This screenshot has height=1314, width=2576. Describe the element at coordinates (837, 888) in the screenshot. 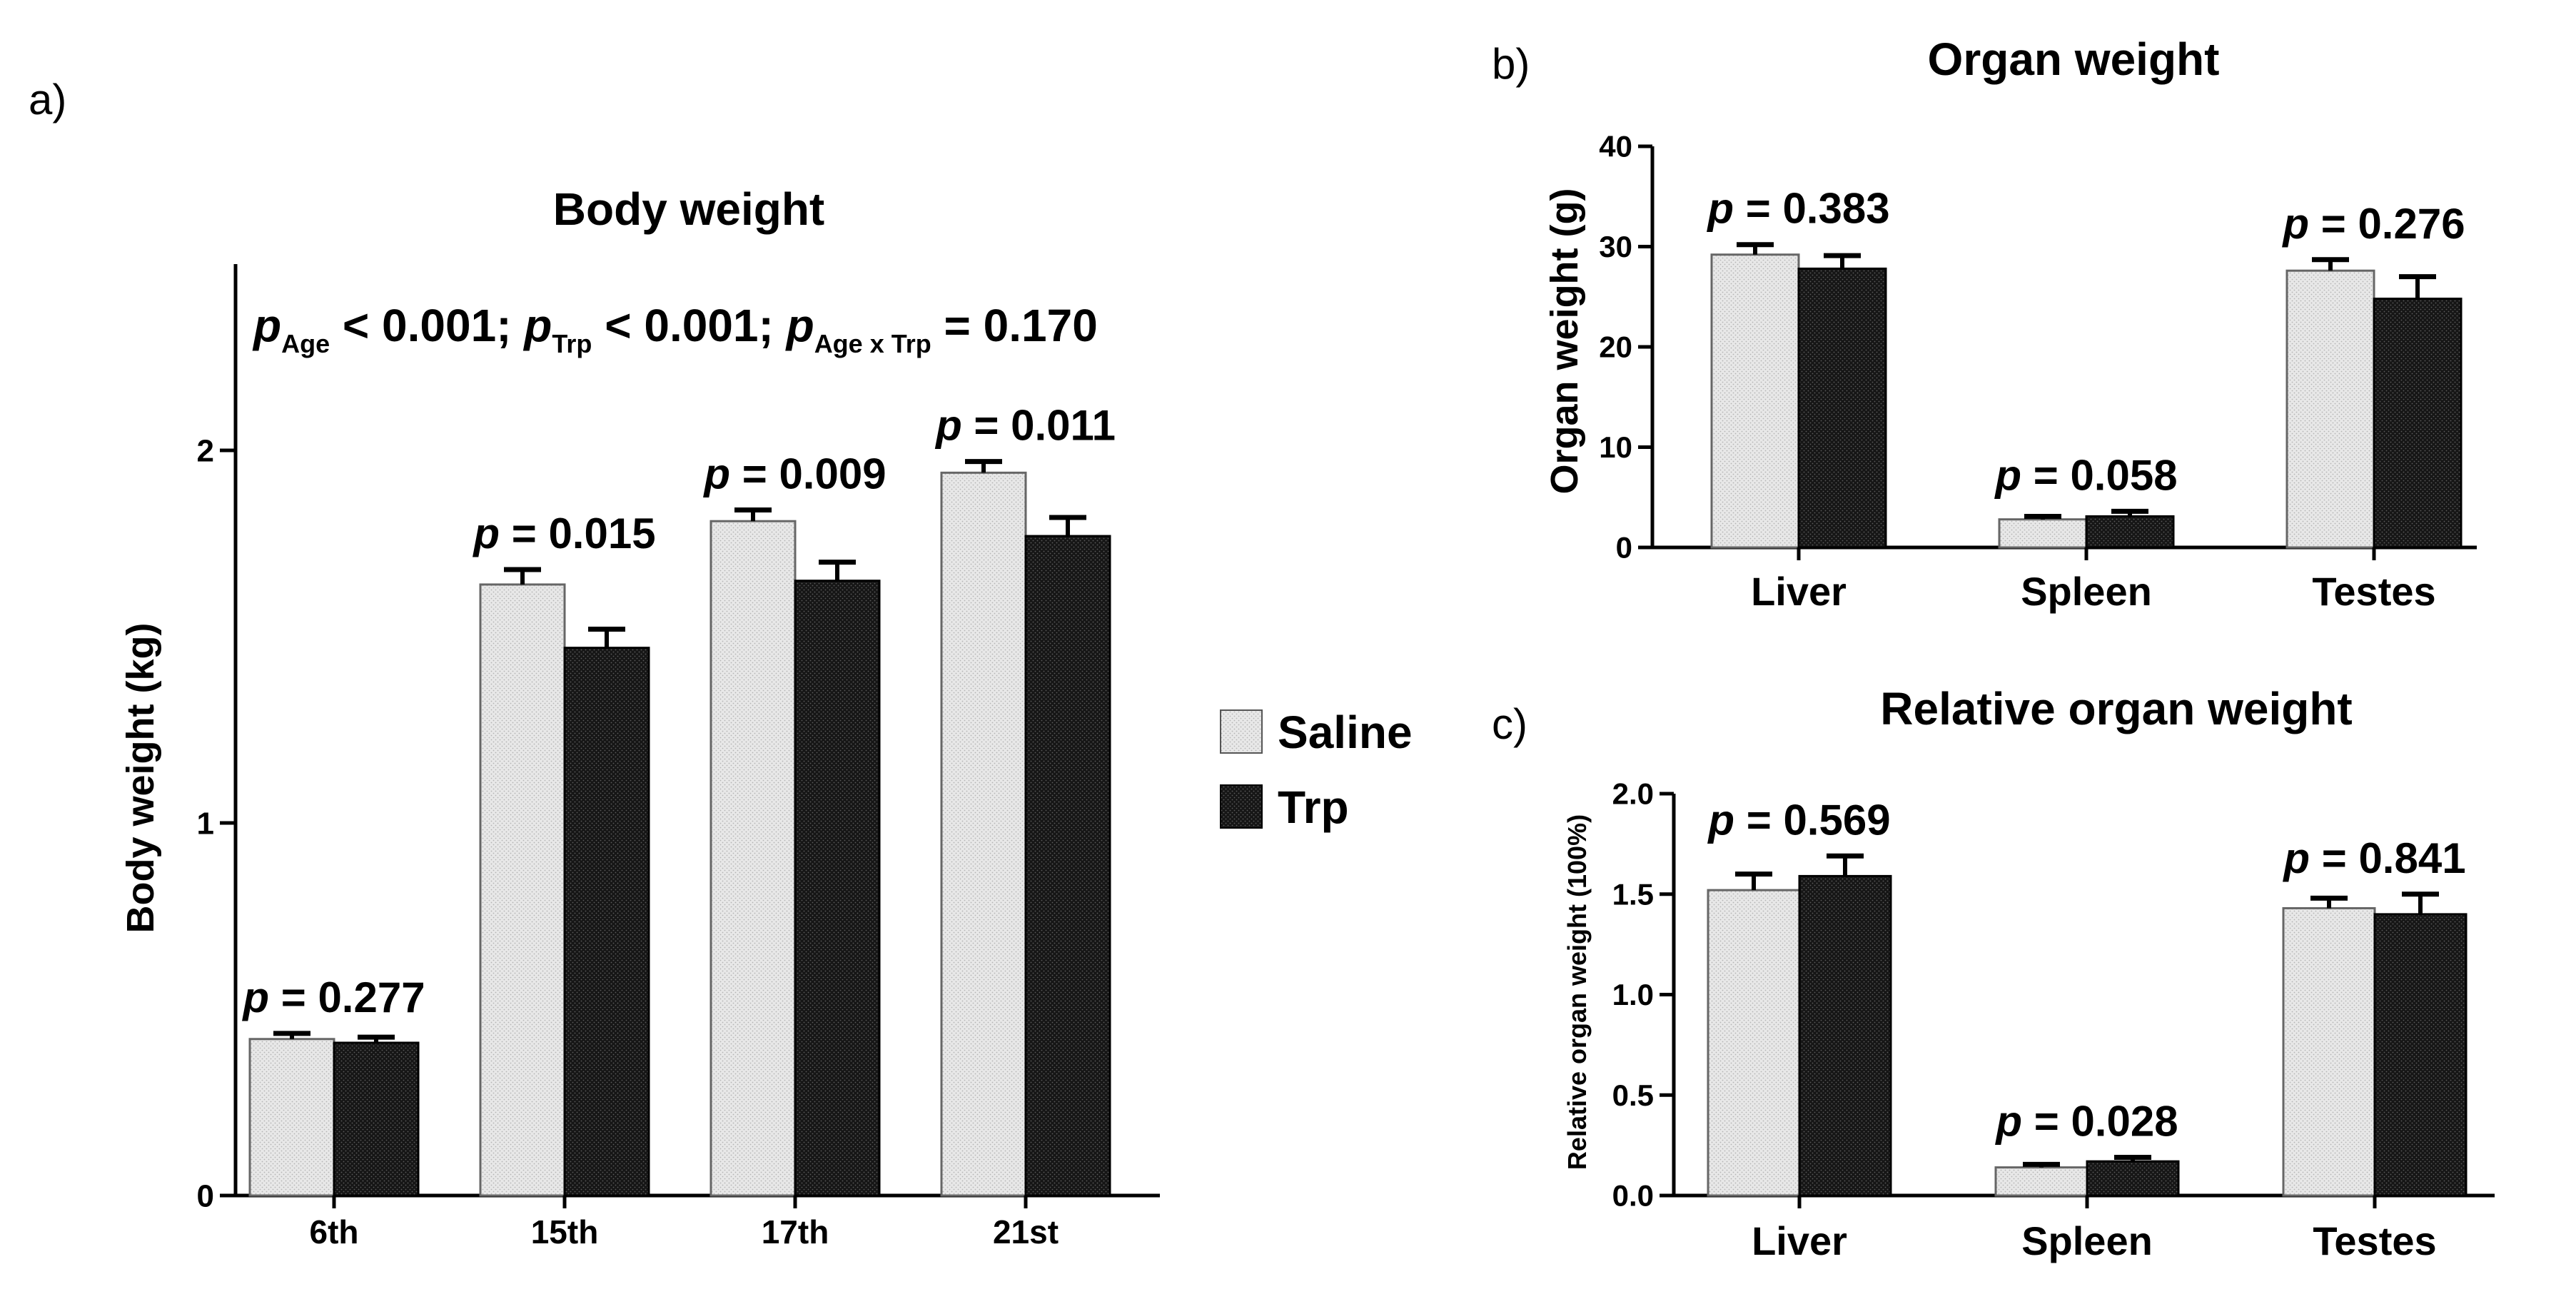

I see `bar-trp-17th` at that location.